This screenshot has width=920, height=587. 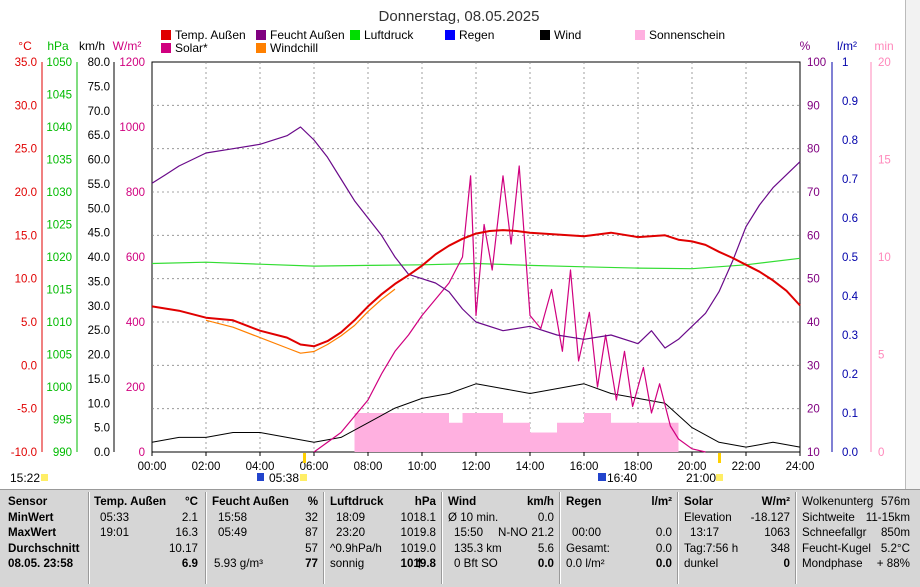 I want to click on tick-label: 80.0, so click(x=99, y=63).